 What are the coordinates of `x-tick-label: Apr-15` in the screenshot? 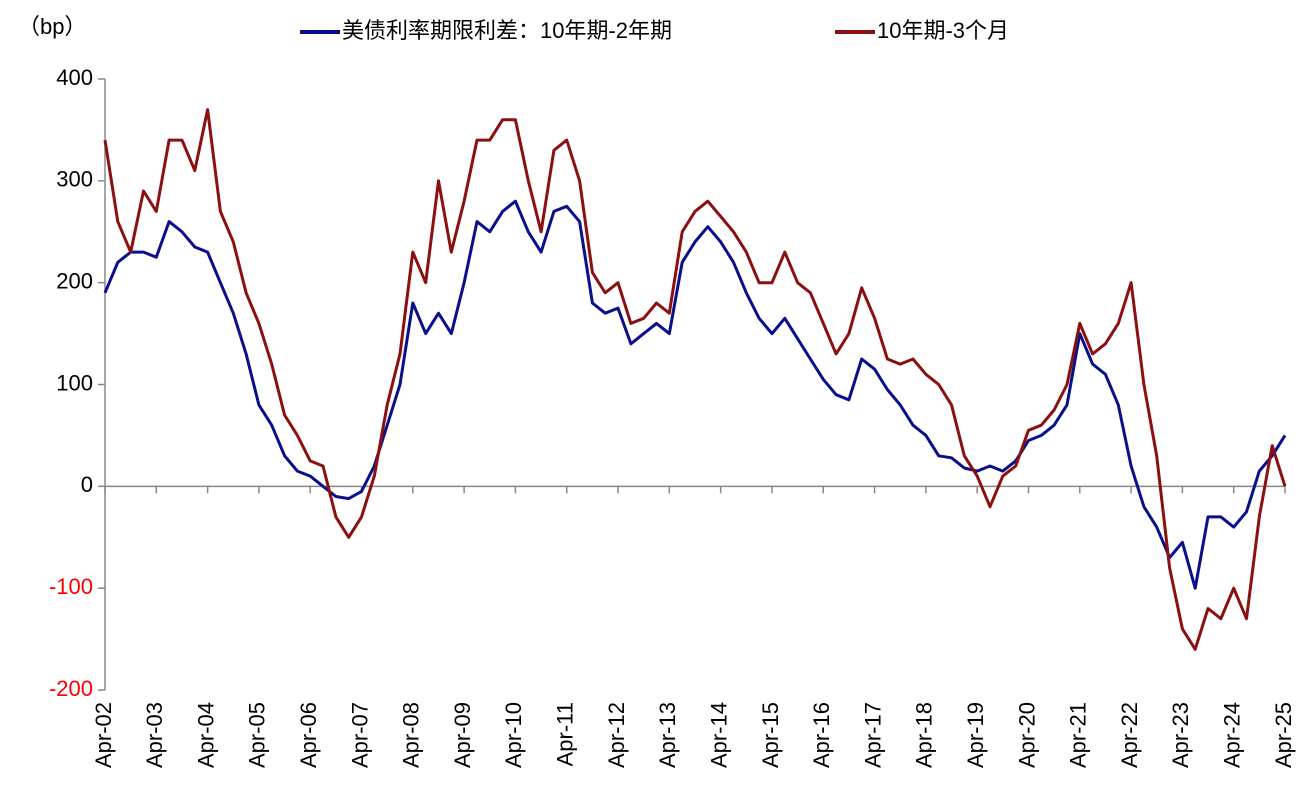 It's located at (770, 735).